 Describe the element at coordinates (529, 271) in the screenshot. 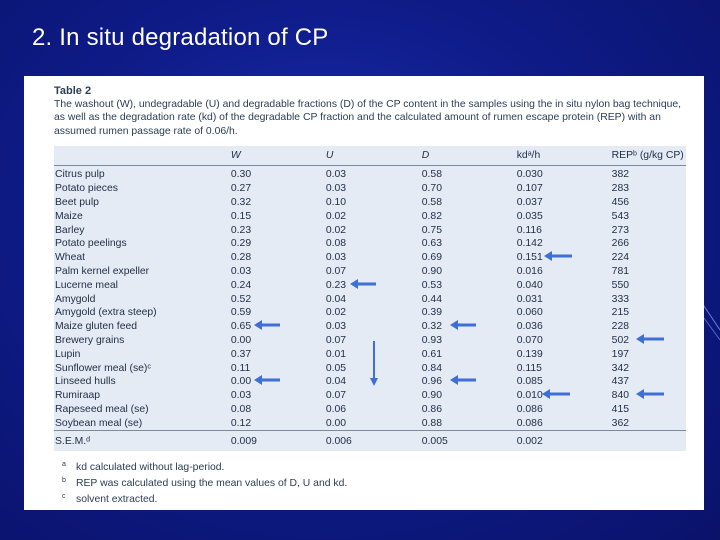

I see `cell-kd: 0.016` at that location.